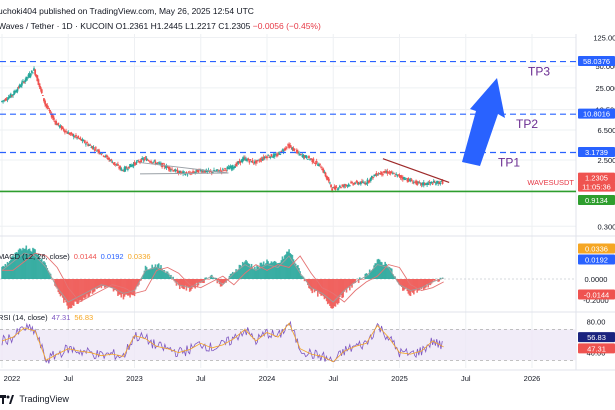 Image resolution: width=615 pixels, height=410 pixels. What do you see at coordinates (139, 256) in the screenshot?
I see `macd-legend-value: 0.0336` at bounding box center [139, 256].